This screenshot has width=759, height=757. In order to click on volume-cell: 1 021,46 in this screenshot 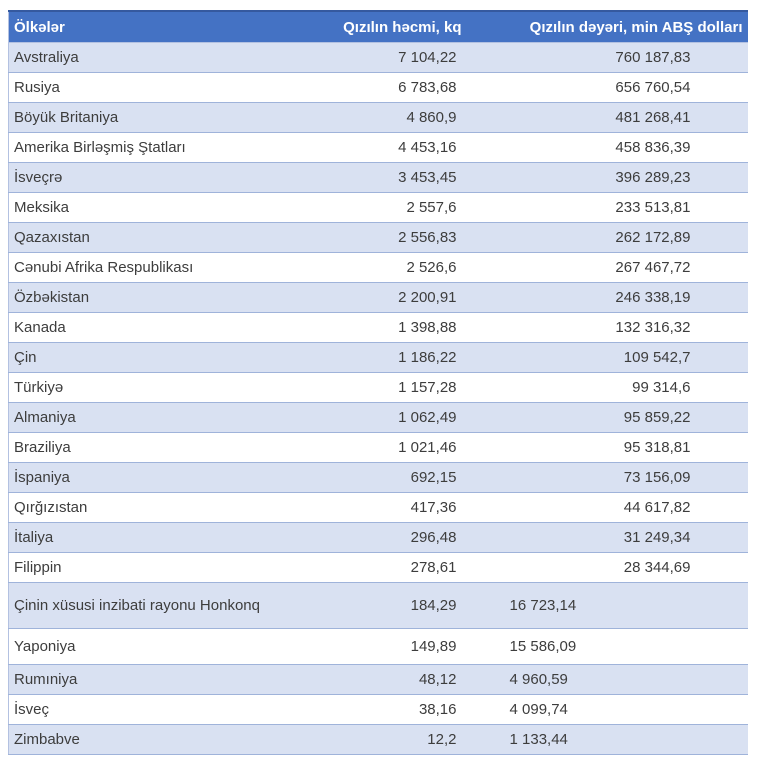, I will do `click(427, 447)`.